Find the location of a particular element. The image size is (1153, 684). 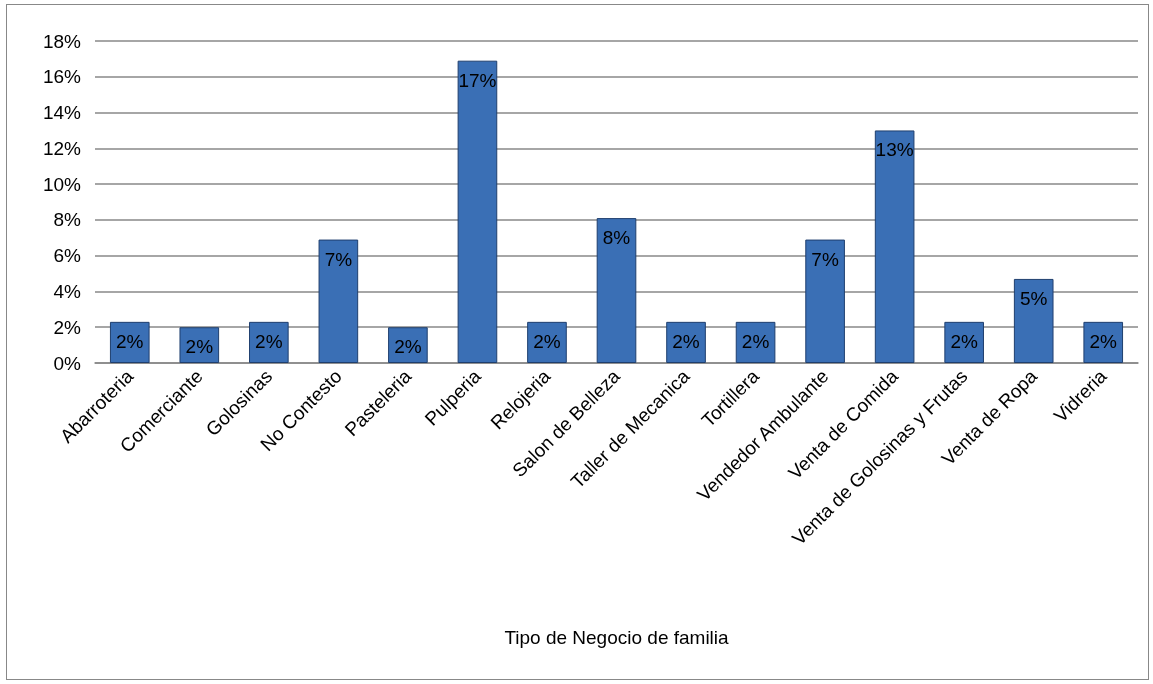

y-tick-label: 12% is located at coordinates (62, 148).